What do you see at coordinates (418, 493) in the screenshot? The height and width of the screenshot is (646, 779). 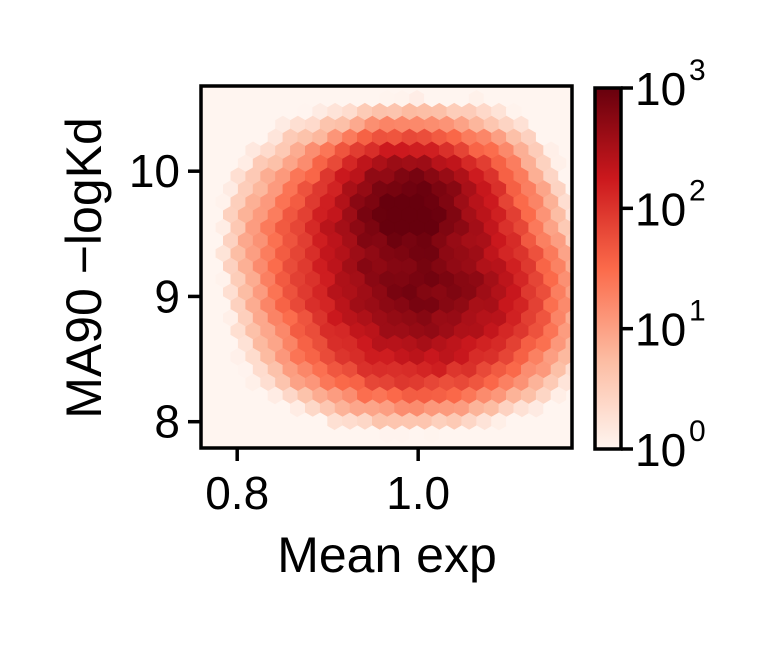 I see `x-tick-label: 1.0` at bounding box center [418, 493].